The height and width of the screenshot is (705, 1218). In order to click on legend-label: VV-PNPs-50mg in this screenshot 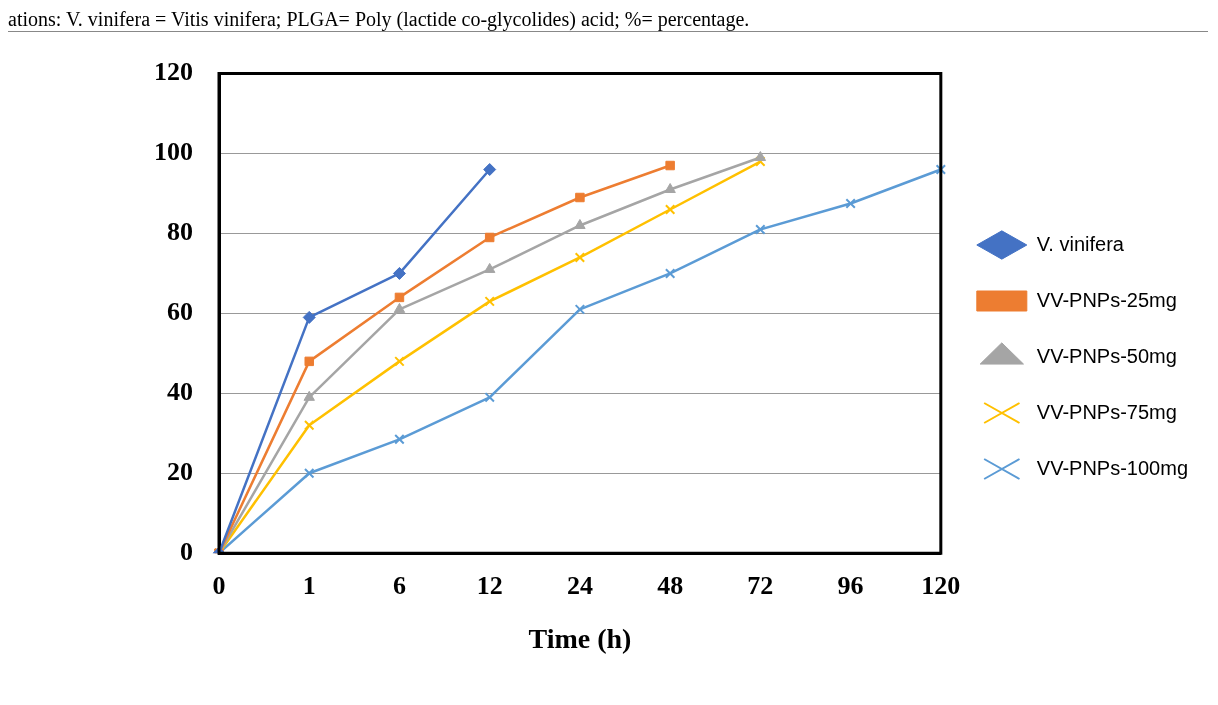, I will do `click(1106, 355)`.